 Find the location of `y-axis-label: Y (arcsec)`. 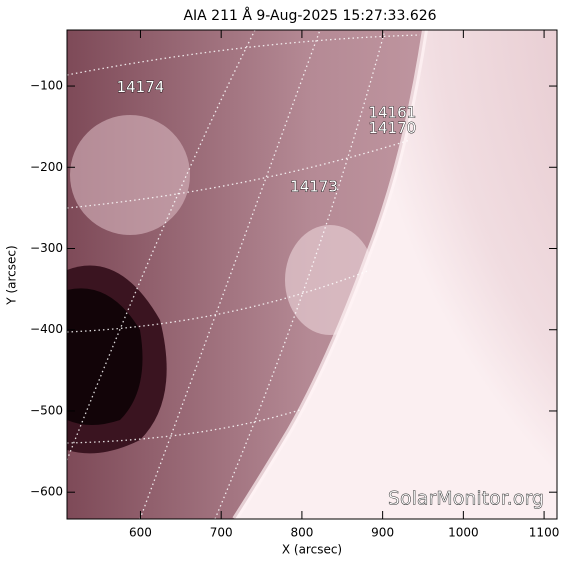

y-axis-label: Y (arcsec) is located at coordinates (12, 275).